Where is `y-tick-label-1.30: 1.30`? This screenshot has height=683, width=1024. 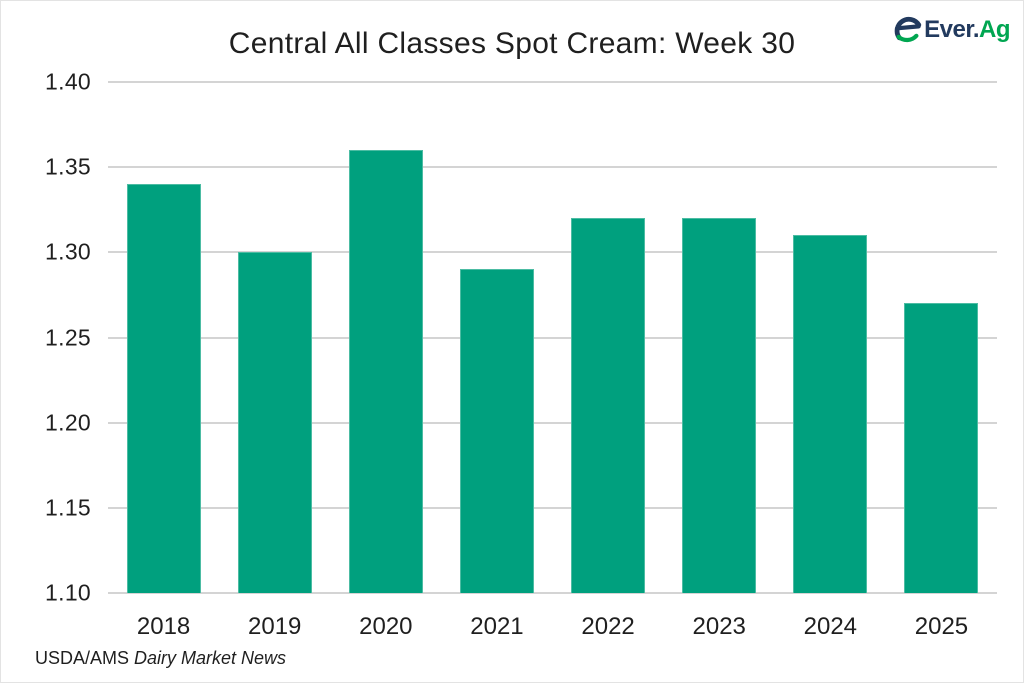 y-tick-label-1.30: 1.30 is located at coordinates (68, 251).